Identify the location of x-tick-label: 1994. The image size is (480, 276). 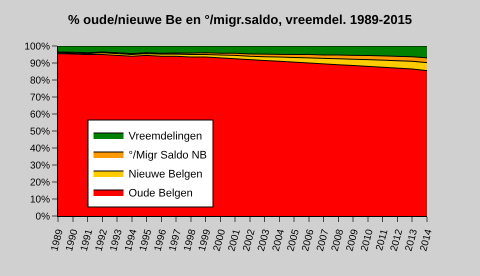
(131, 240).